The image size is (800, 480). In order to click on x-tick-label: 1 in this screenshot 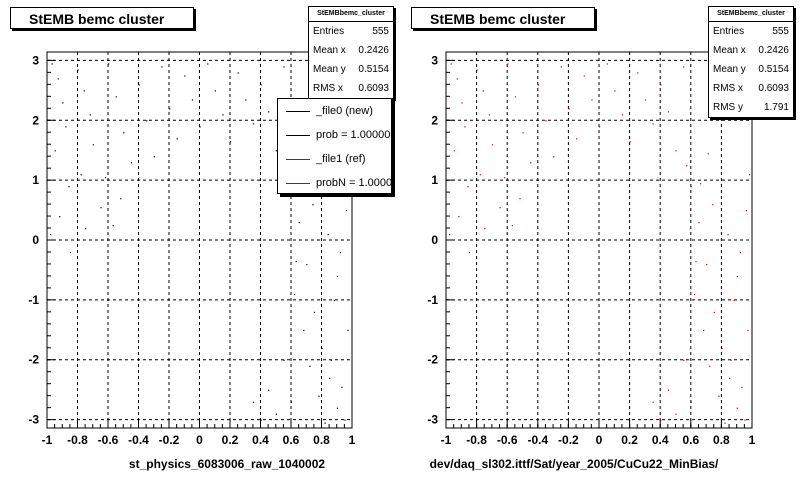, I will do `click(352, 440)`.